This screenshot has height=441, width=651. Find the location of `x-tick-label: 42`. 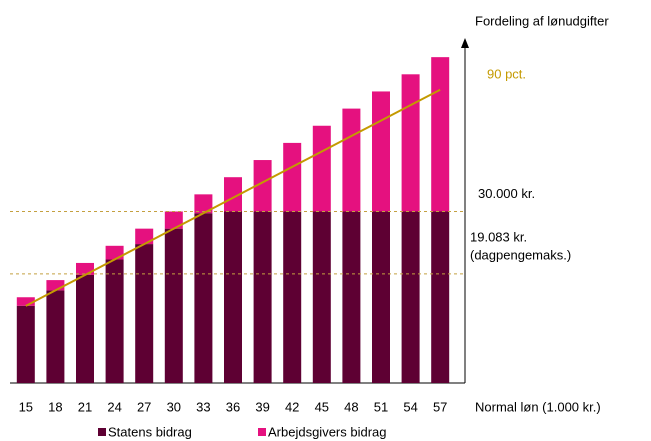

x-tick-label: 42 is located at coordinates (292, 406).